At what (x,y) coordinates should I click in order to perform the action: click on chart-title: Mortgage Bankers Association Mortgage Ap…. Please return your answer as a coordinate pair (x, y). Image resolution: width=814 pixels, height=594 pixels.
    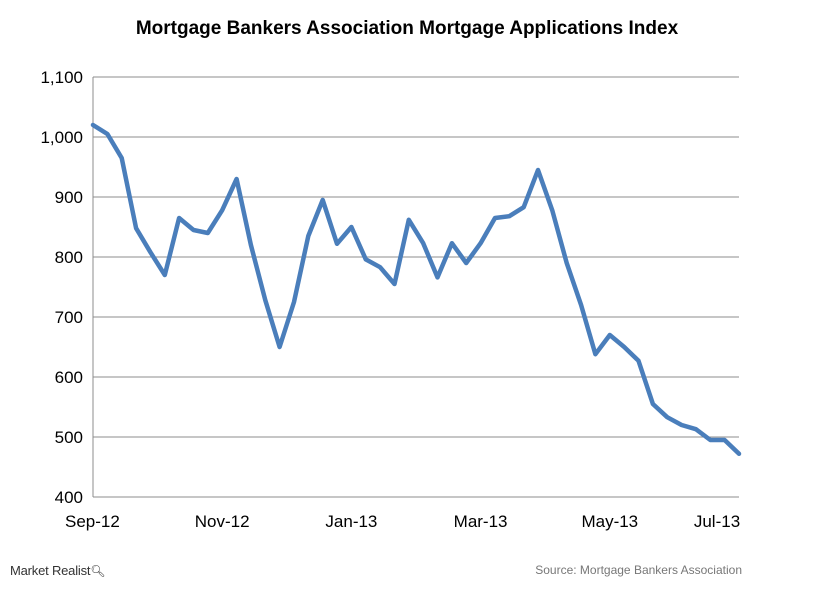
    Looking at the image, I should click on (407, 28).